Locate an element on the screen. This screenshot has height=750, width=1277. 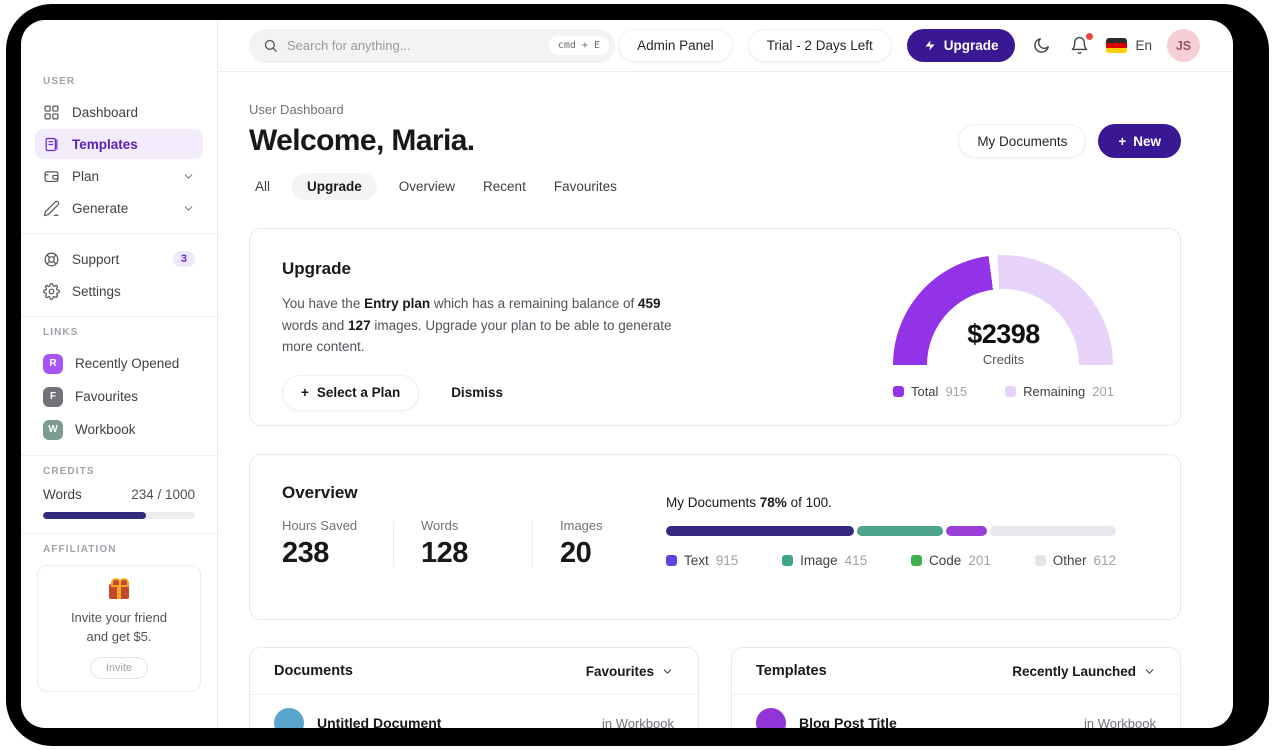
title-row: Welcome, Maria. My Documents + New is located at coordinates (715, 141).